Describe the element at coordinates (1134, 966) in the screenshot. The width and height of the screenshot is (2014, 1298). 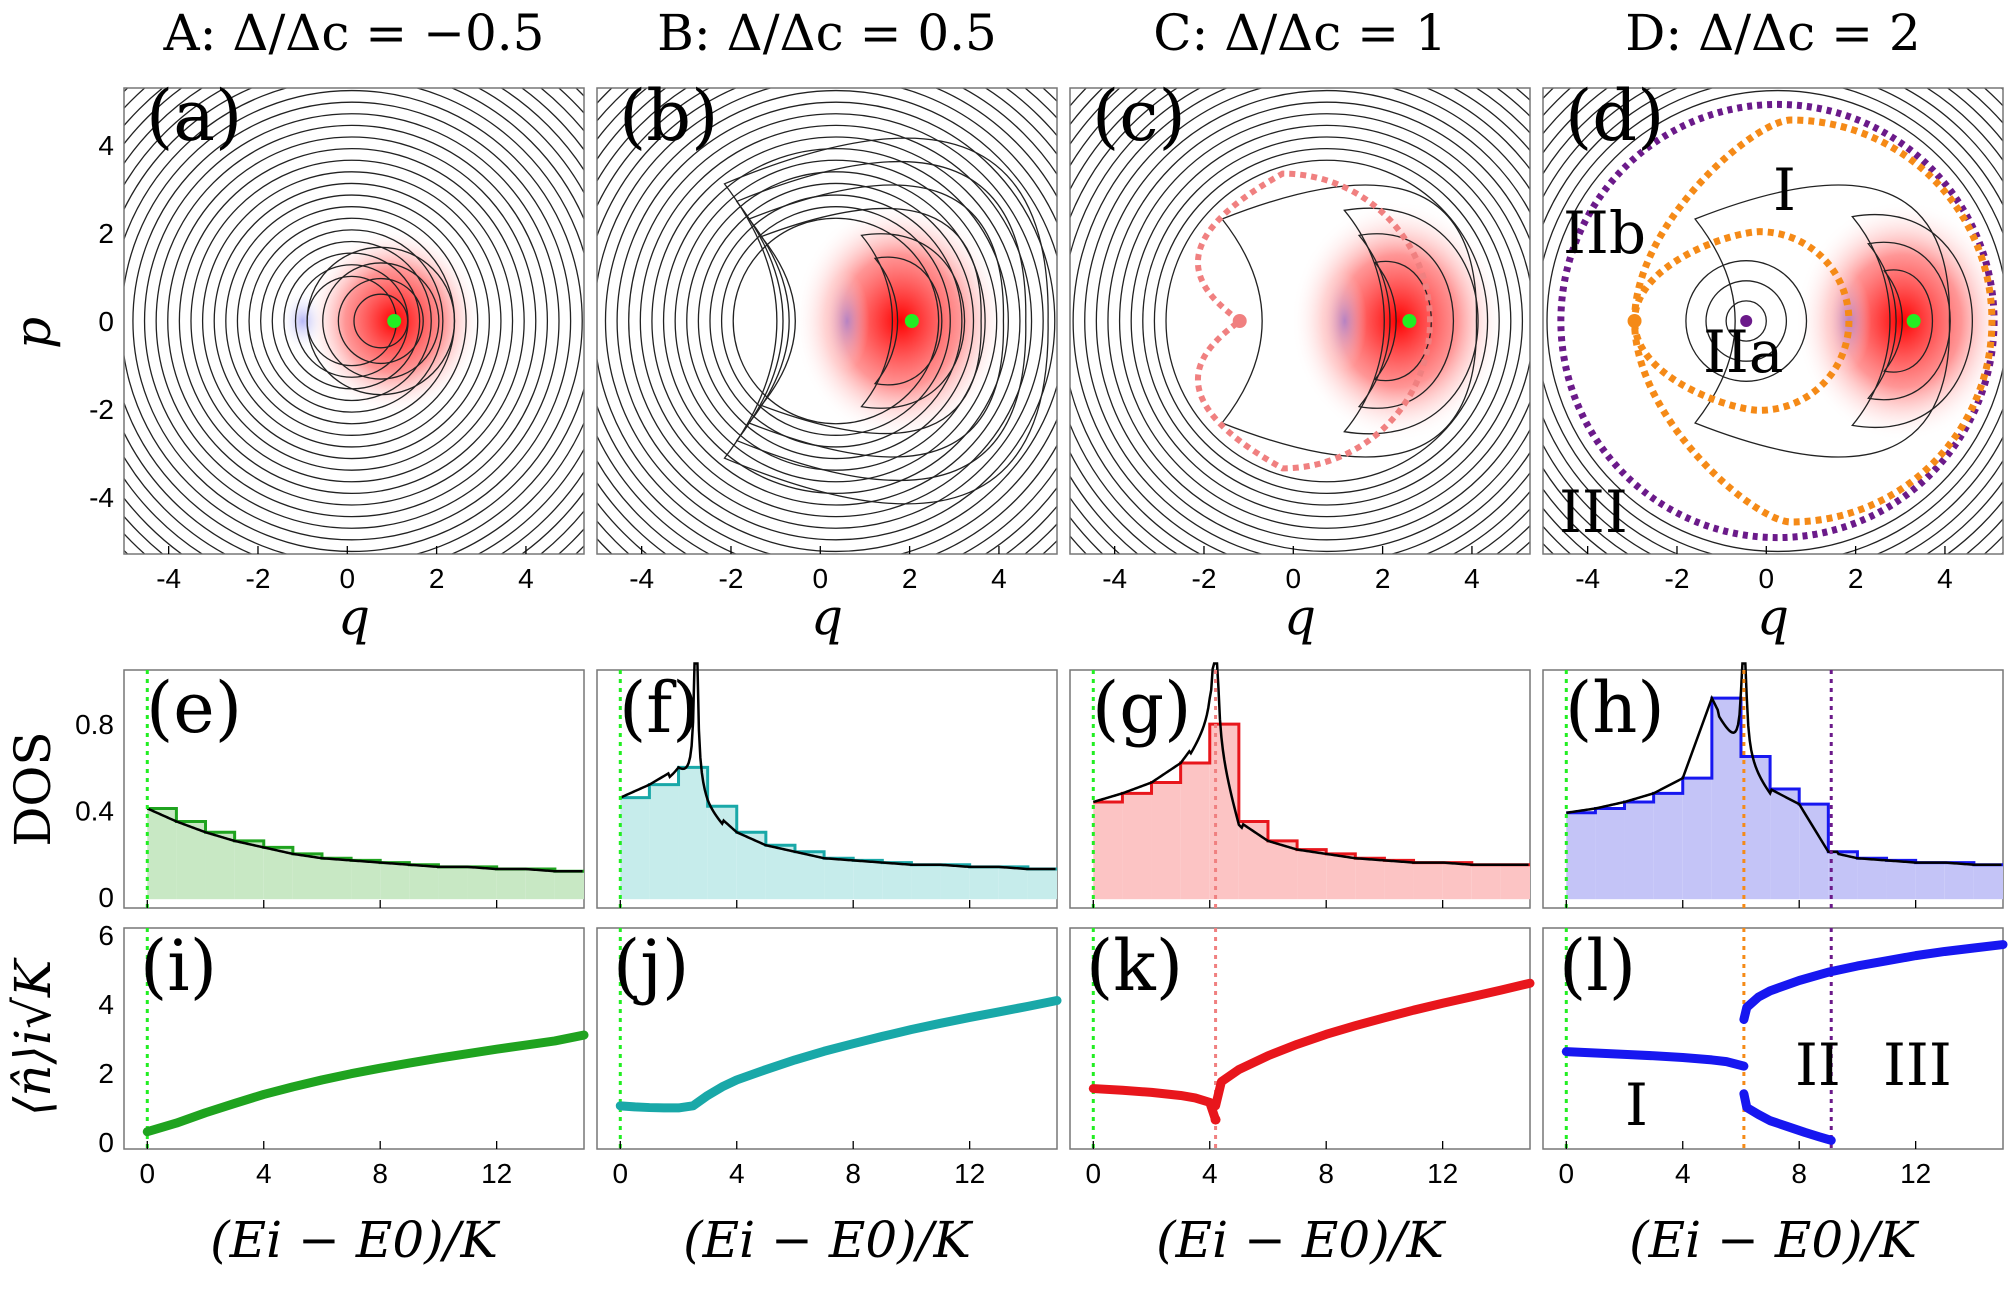
I see `panel-letter: (k)` at that location.